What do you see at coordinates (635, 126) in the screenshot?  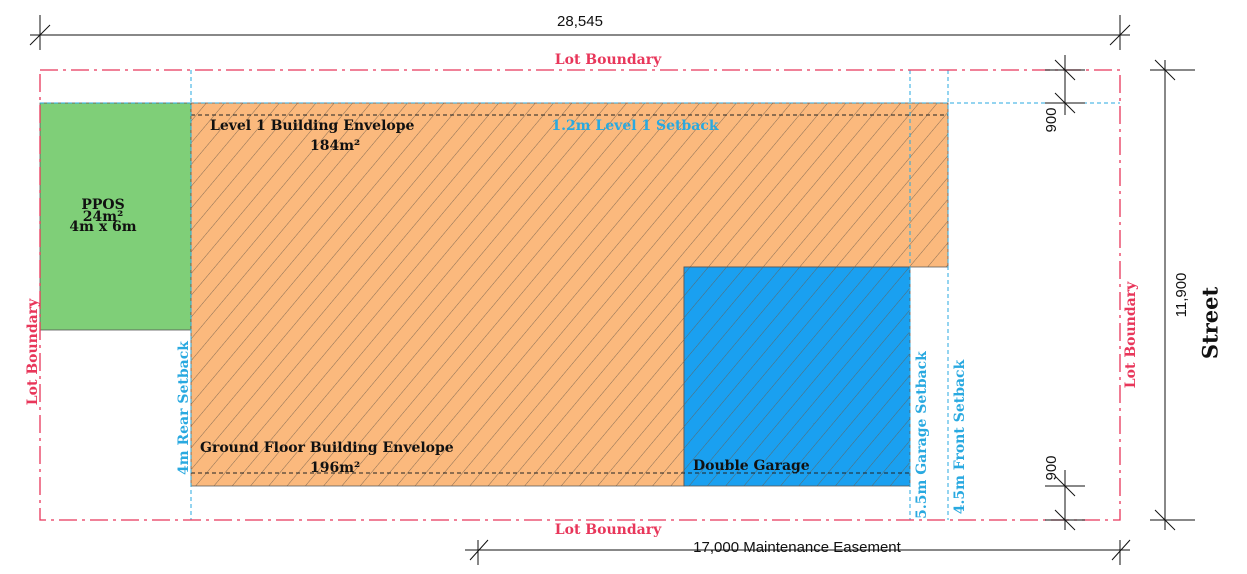 I see `level1-setback: 1.2m Level 1 Setback` at bounding box center [635, 126].